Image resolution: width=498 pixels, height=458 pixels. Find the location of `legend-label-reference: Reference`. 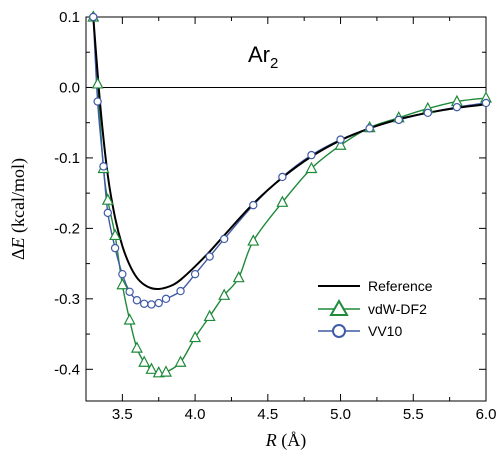

legend-label-reference: Reference is located at coordinates (400, 286).